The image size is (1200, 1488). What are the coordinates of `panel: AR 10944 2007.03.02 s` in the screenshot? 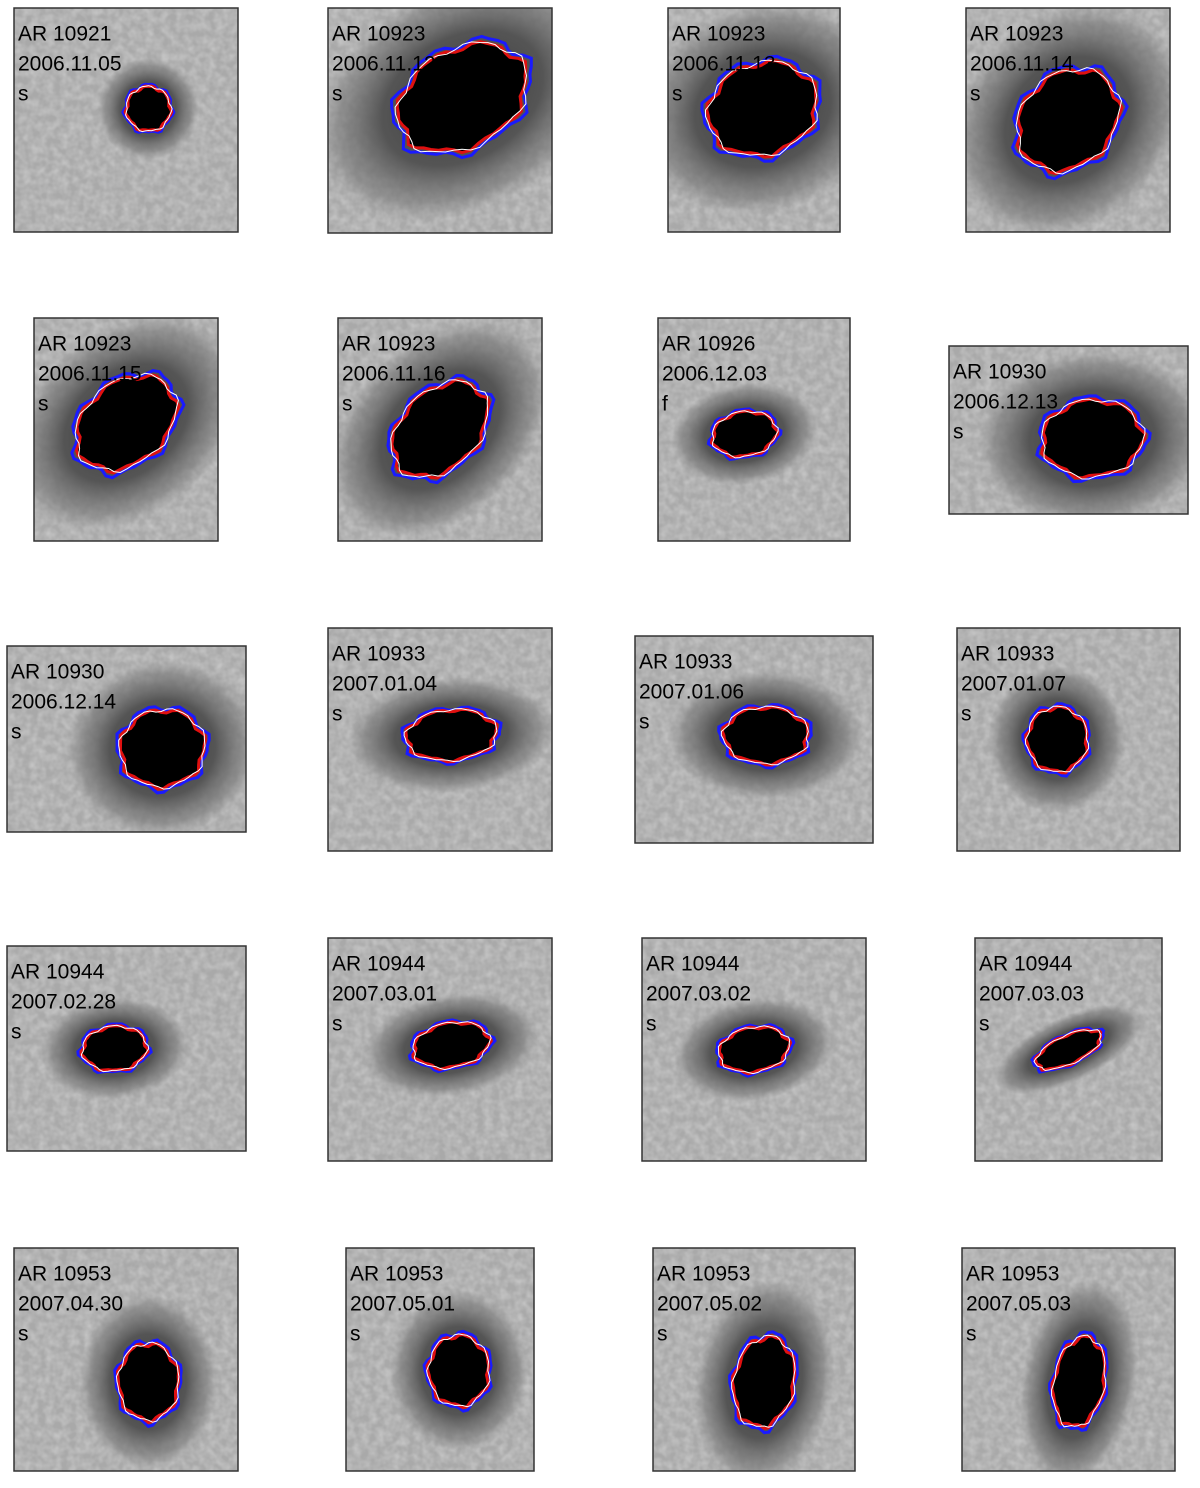 It's located at (754, 1049).